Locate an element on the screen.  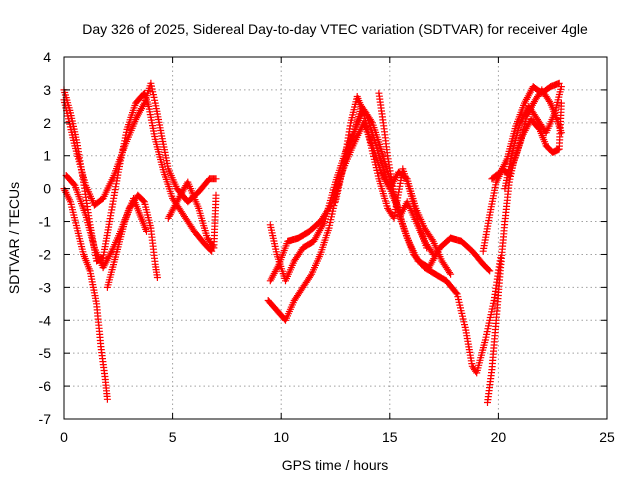
y-tick-label: -3 is located at coordinates (45, 287).